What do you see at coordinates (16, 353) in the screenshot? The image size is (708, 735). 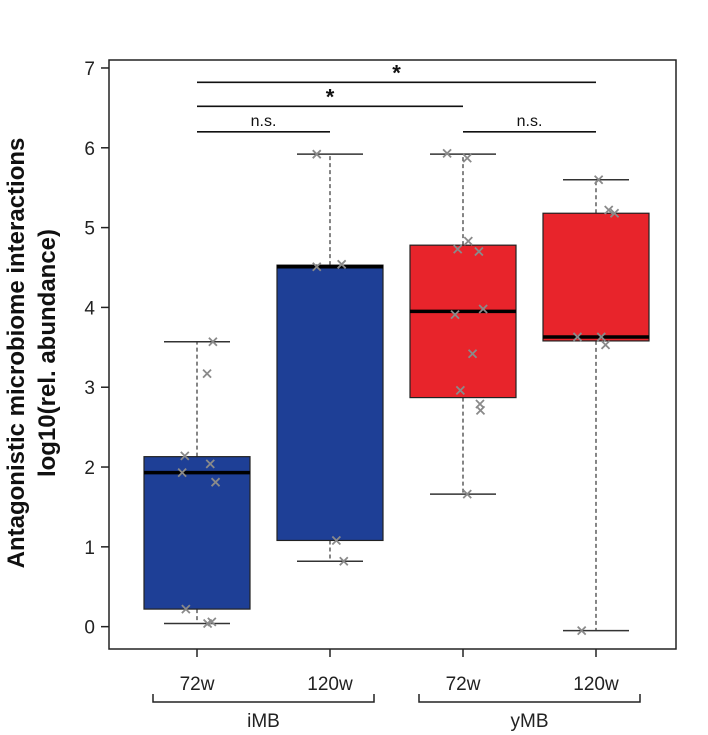 I see `y-axis-label-line1: Antagonistic microbiome interactions` at bounding box center [16, 353].